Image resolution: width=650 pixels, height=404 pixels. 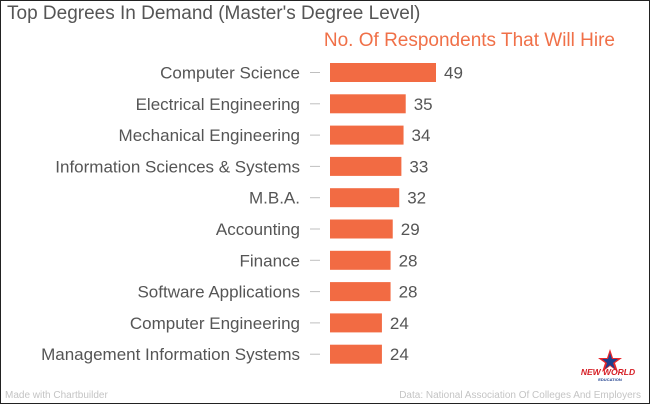 What do you see at coordinates (177, 166) in the screenshot?
I see `category-label: Information Sciences & Systems` at bounding box center [177, 166].